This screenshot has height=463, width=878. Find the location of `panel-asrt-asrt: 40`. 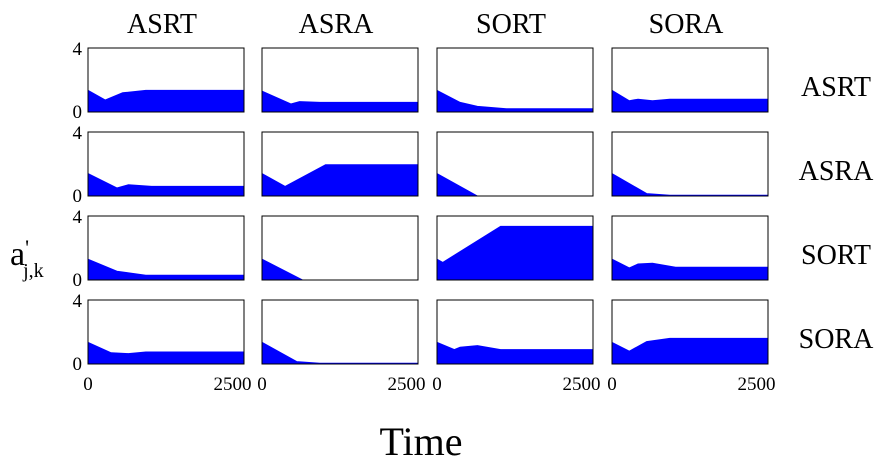

panel-asrt-asrt: 40 is located at coordinates (159, 81).